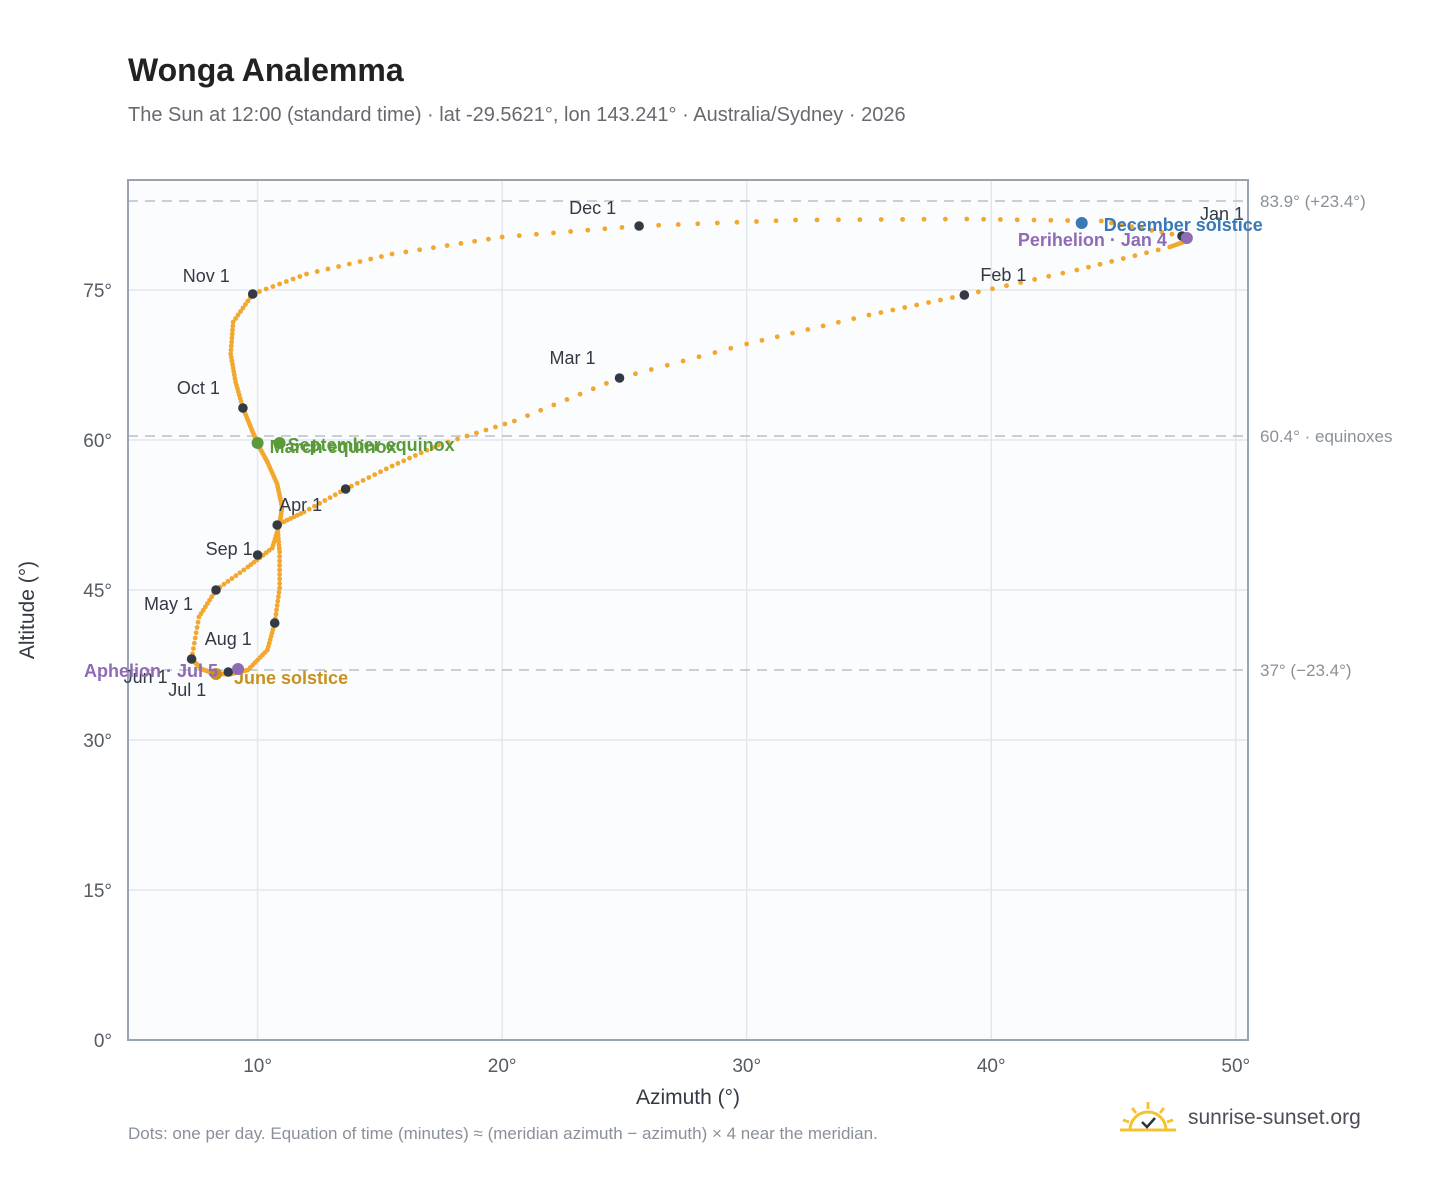  I want to click on y-tick-label: 0°, so click(103, 1041).